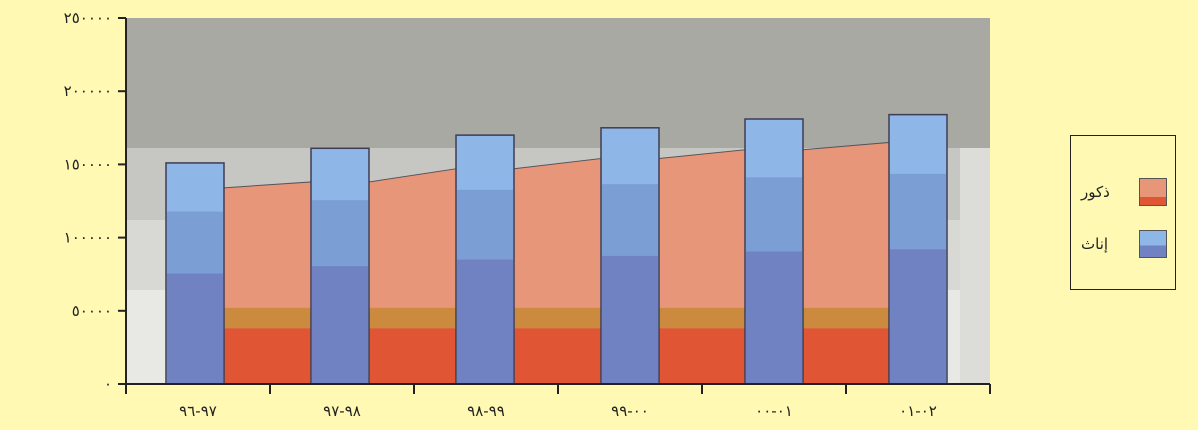  What do you see at coordinates (88, 91) in the screenshot?
I see `y-tick-label: ٢٠٠٠٠٠` at bounding box center [88, 91].